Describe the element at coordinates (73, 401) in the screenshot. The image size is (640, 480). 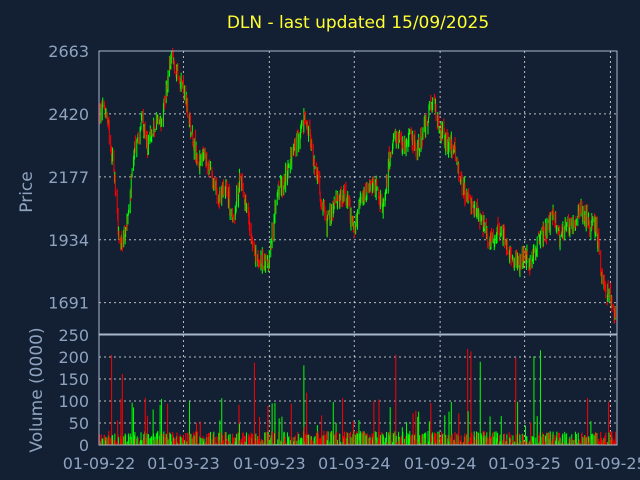
I see `volume-tick-label: 100` at that location.